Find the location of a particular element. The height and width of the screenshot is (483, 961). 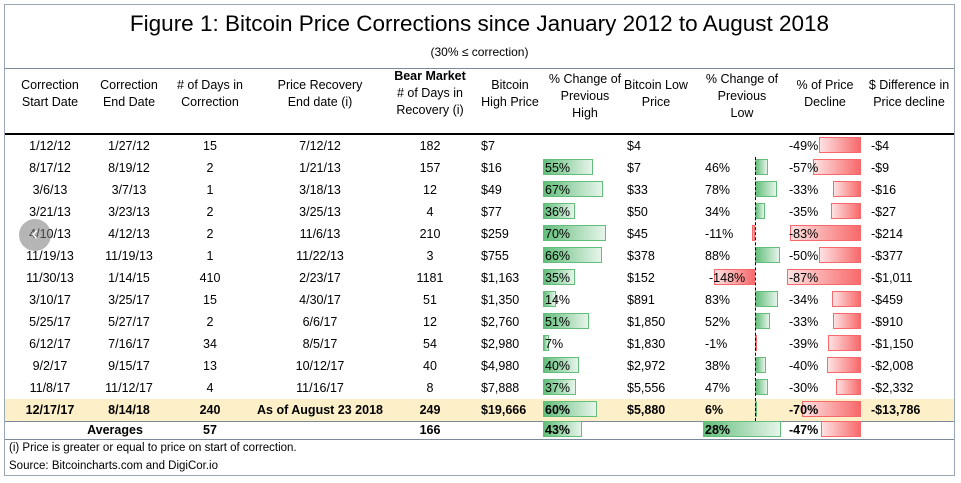

header-bear-market: Bear Market # of Days in Recovery (i) is located at coordinates (430, 93).